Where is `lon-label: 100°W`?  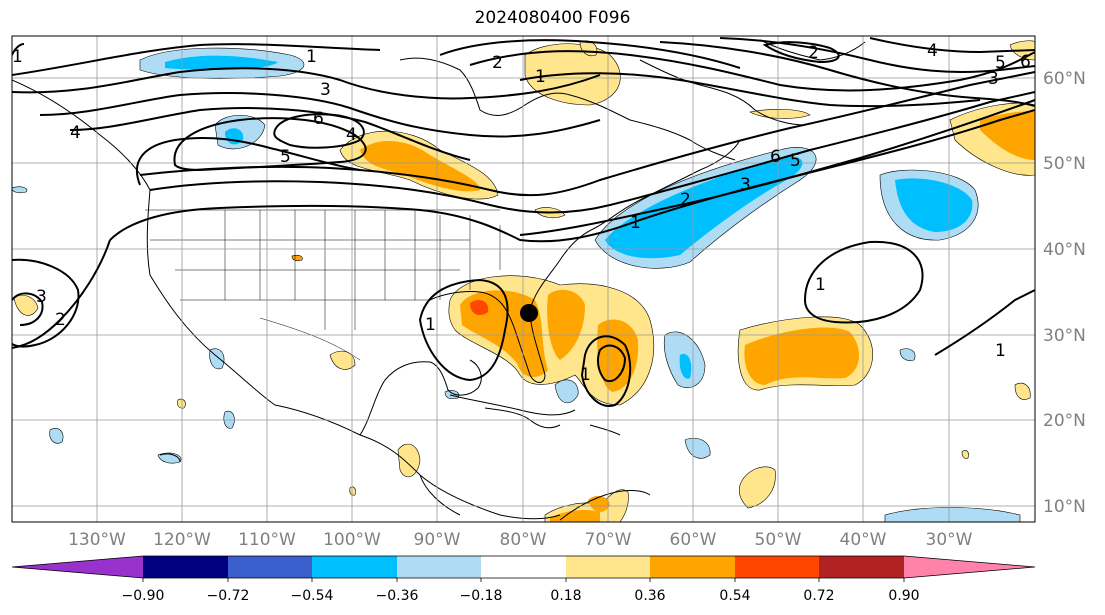
lon-label: 100°W is located at coordinates (352, 540).